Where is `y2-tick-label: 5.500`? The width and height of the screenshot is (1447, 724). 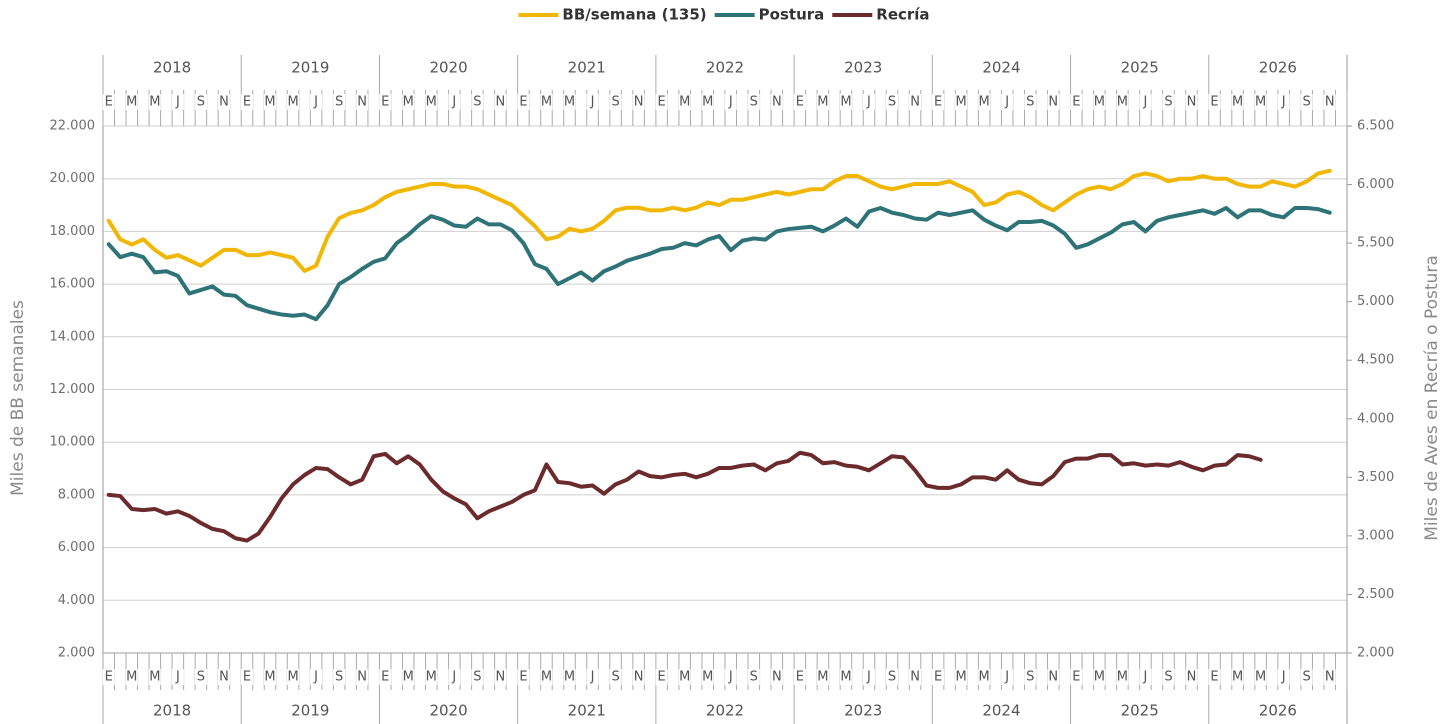
y2-tick-label: 5.500 is located at coordinates (1375, 243).